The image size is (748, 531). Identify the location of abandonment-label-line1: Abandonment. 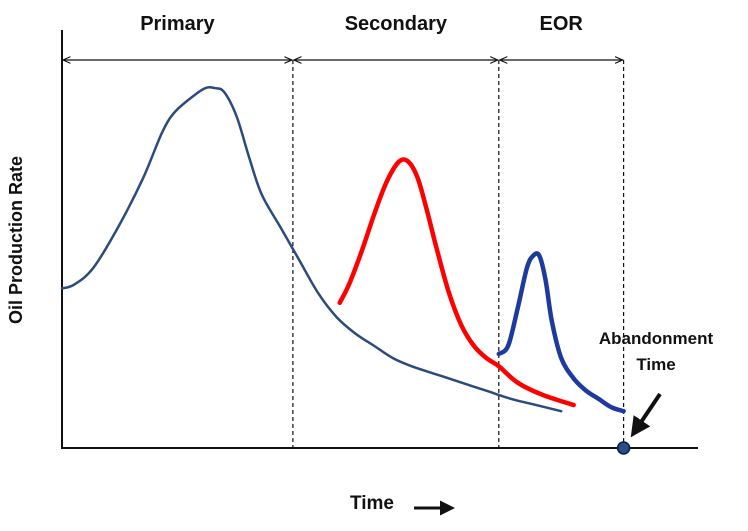
(656, 338).